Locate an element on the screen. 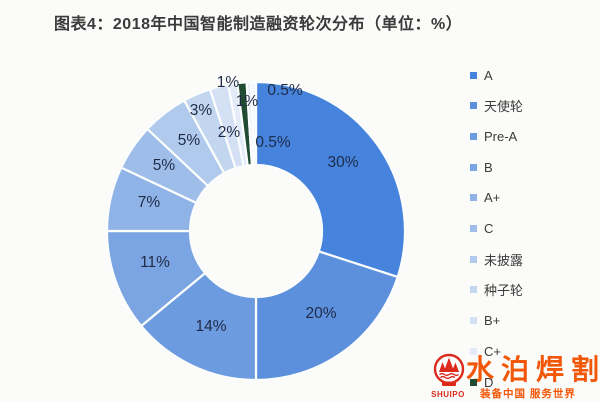 This screenshot has height=401, width=600. legend-item-2: Pre-A is located at coordinates (494, 136).